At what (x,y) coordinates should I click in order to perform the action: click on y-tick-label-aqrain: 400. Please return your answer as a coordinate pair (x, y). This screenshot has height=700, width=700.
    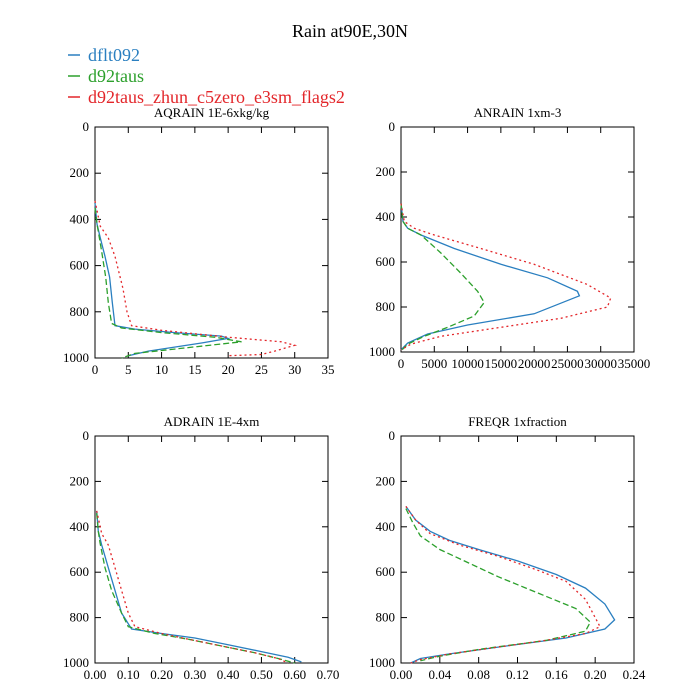
    Looking at the image, I should click on (80, 218).